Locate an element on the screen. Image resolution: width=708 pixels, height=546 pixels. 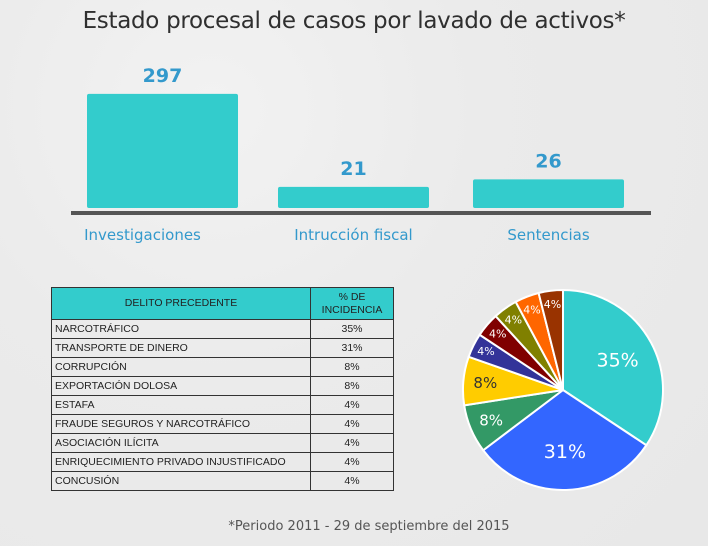
pie-slice-label: 31% is located at coordinates (565, 452).